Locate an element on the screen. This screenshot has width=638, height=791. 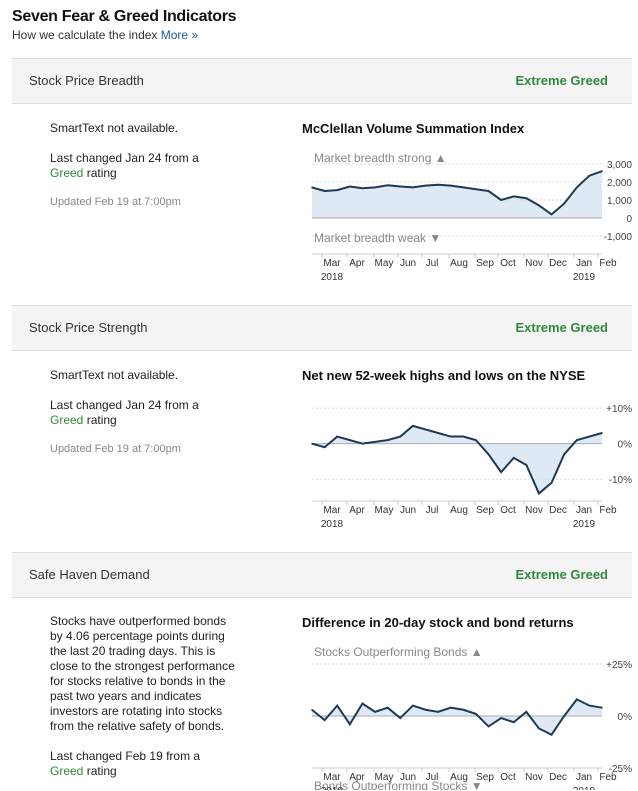
x-tick-label: Aug is located at coordinates (459, 777).